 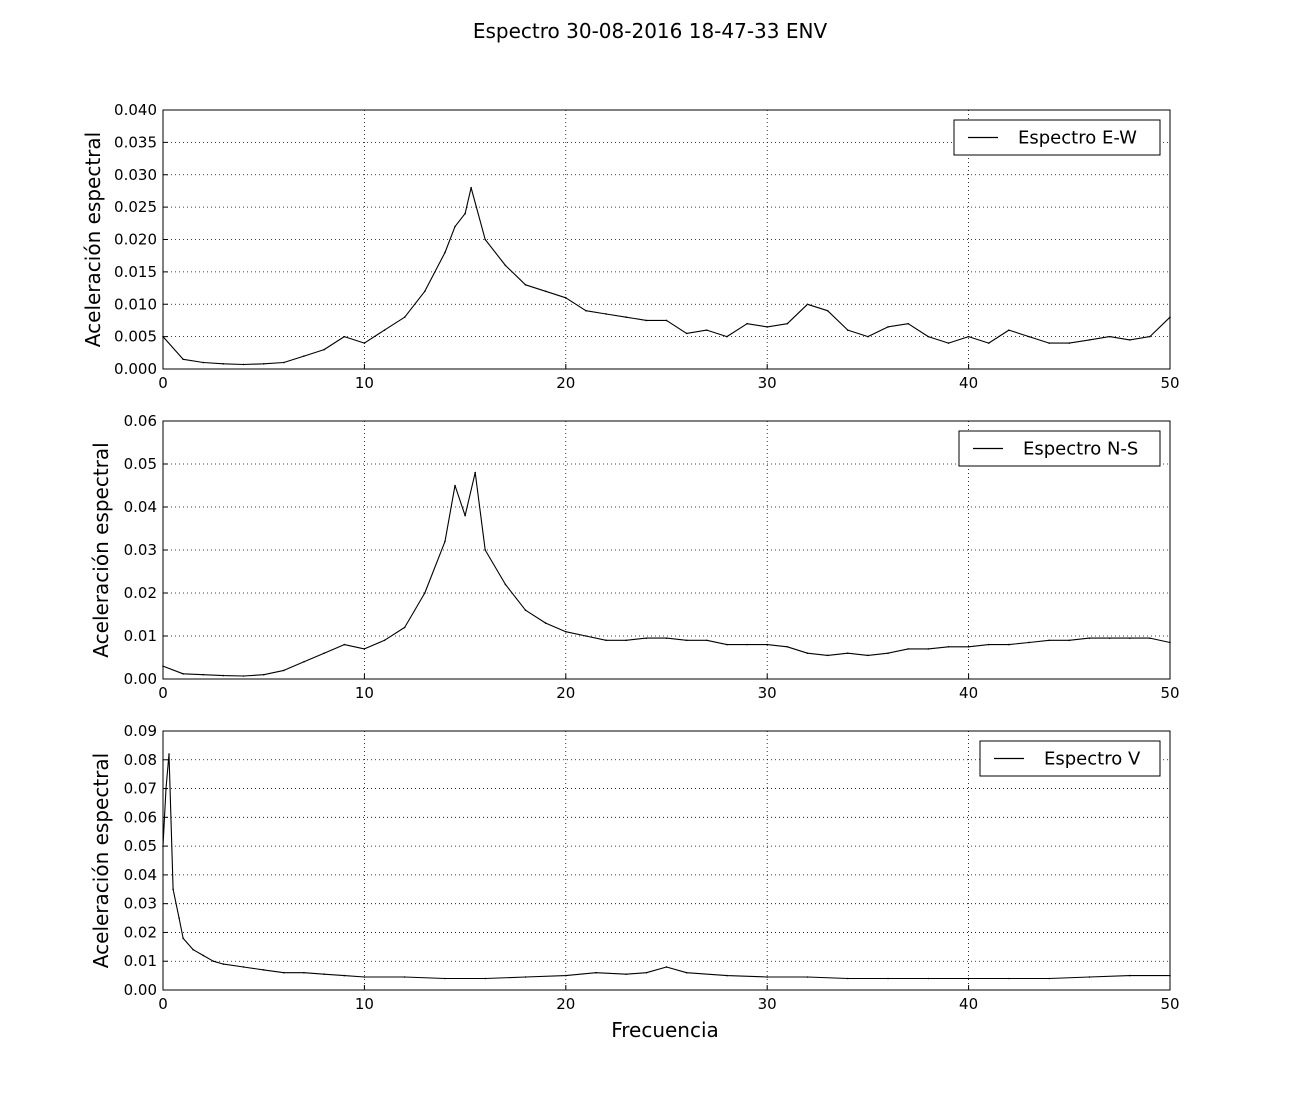 What do you see at coordinates (135, 272) in the screenshot?
I see `y-tick-label: 0.015` at bounding box center [135, 272].